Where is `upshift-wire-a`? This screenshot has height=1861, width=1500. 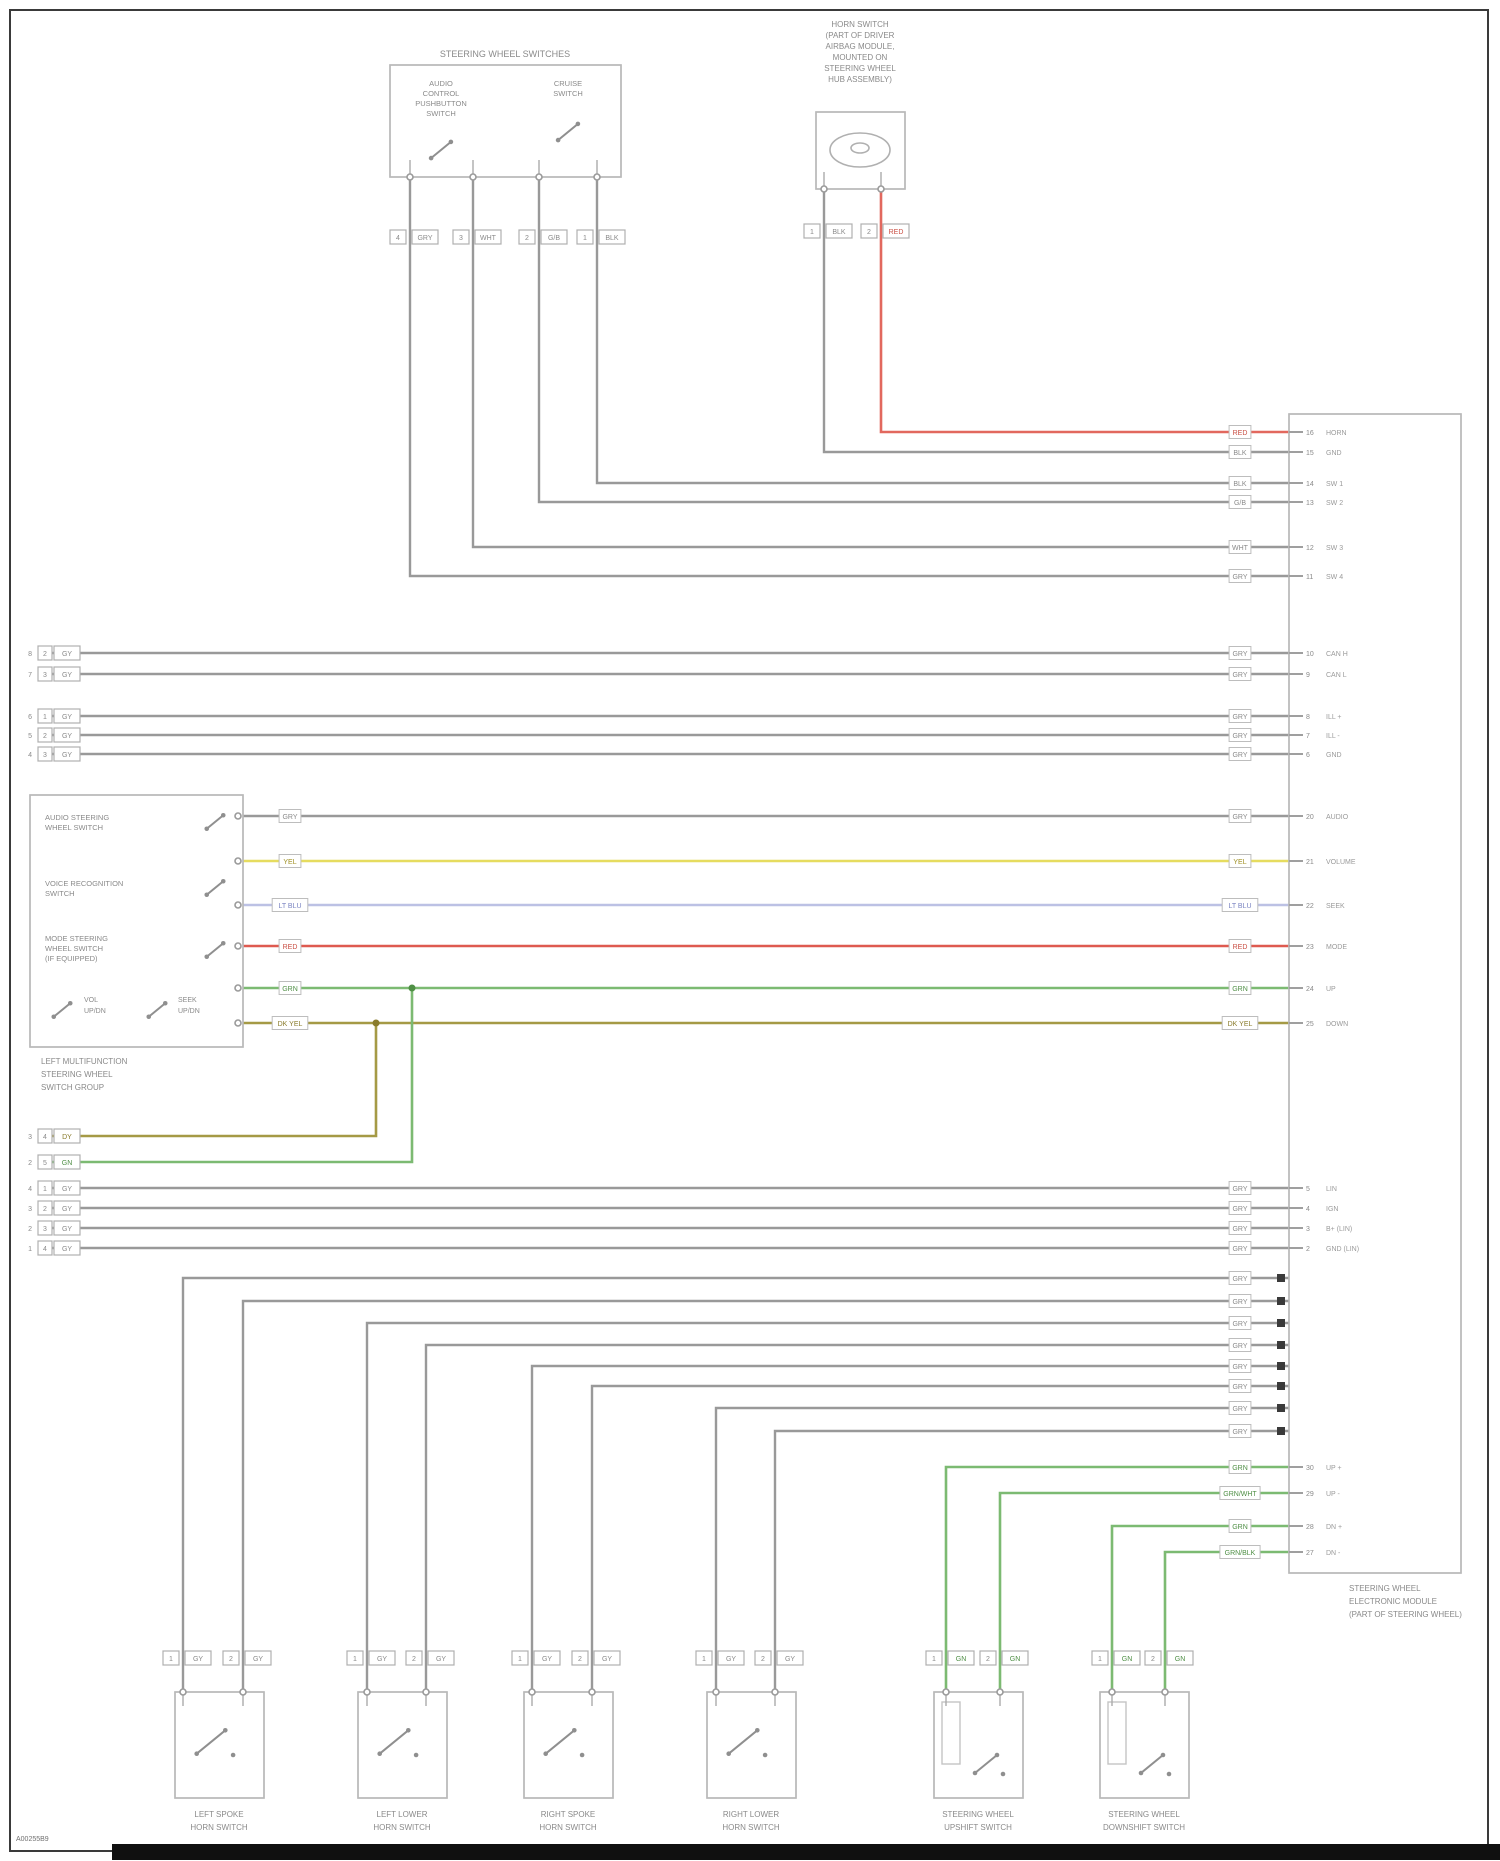
upshift-wire-a is located at coordinates (1116, 1578).